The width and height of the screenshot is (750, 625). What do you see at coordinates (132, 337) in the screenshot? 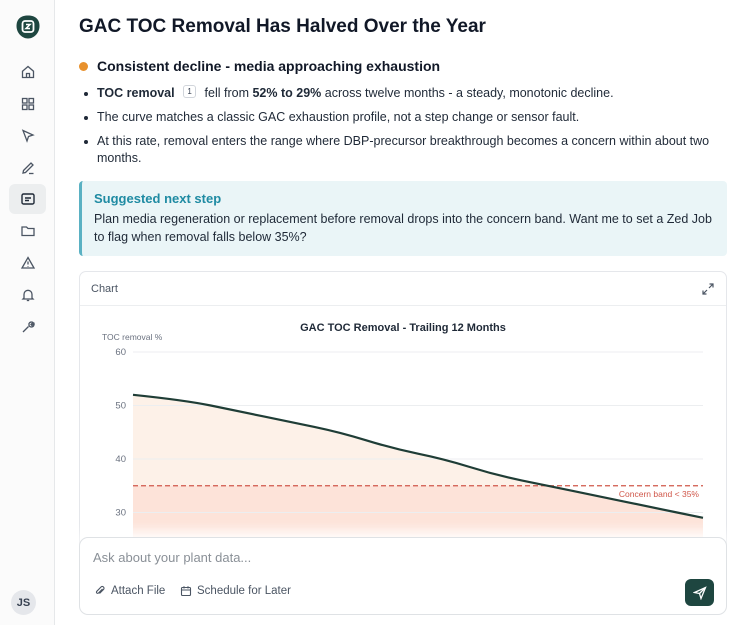
I see `y-axis-label: TOC removal %` at bounding box center [132, 337].